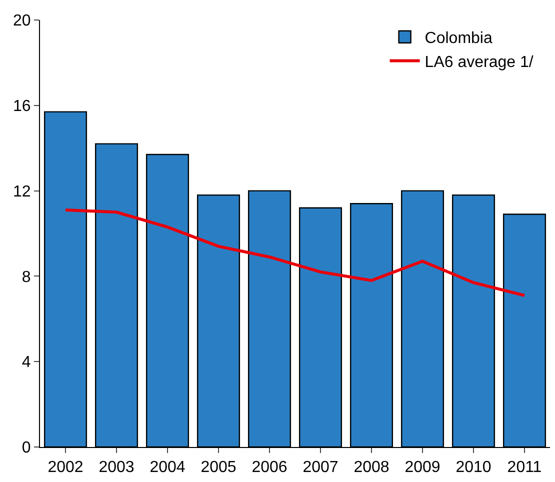 The image size is (555, 482). I want to click on x-tick-label: 2009, so click(422, 467).